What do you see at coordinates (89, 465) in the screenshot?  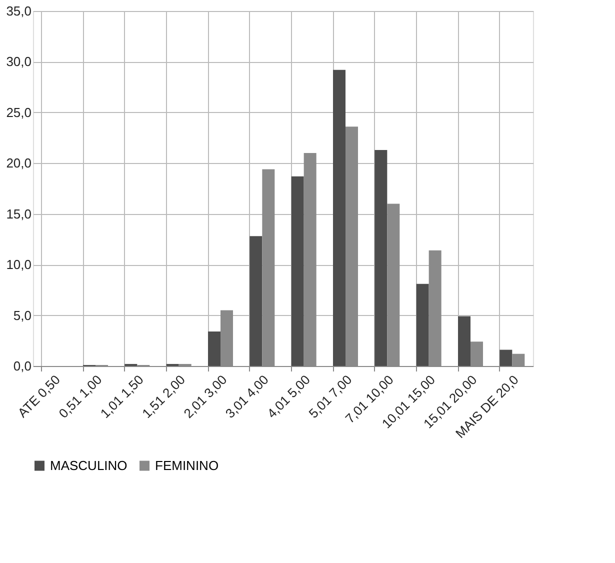 I see `legend-label: MASCULINO` at bounding box center [89, 465].